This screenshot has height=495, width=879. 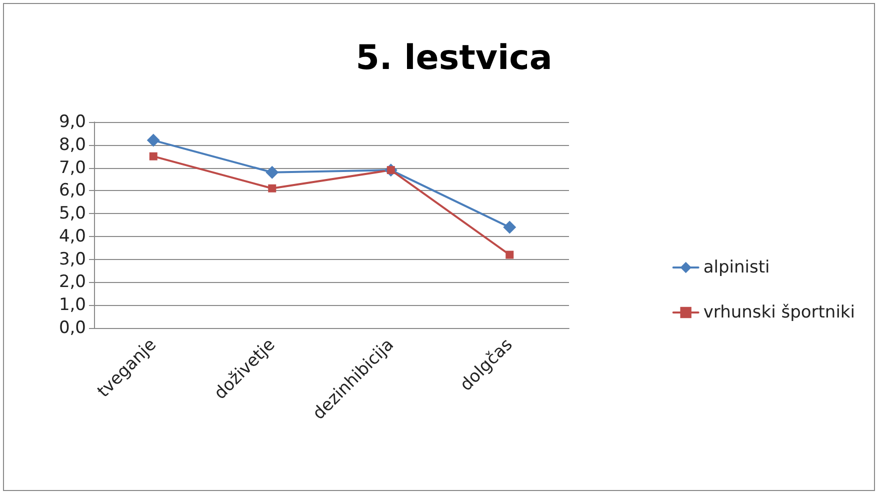 I want to click on y-tick-label: 8,0, so click(x=72, y=144).